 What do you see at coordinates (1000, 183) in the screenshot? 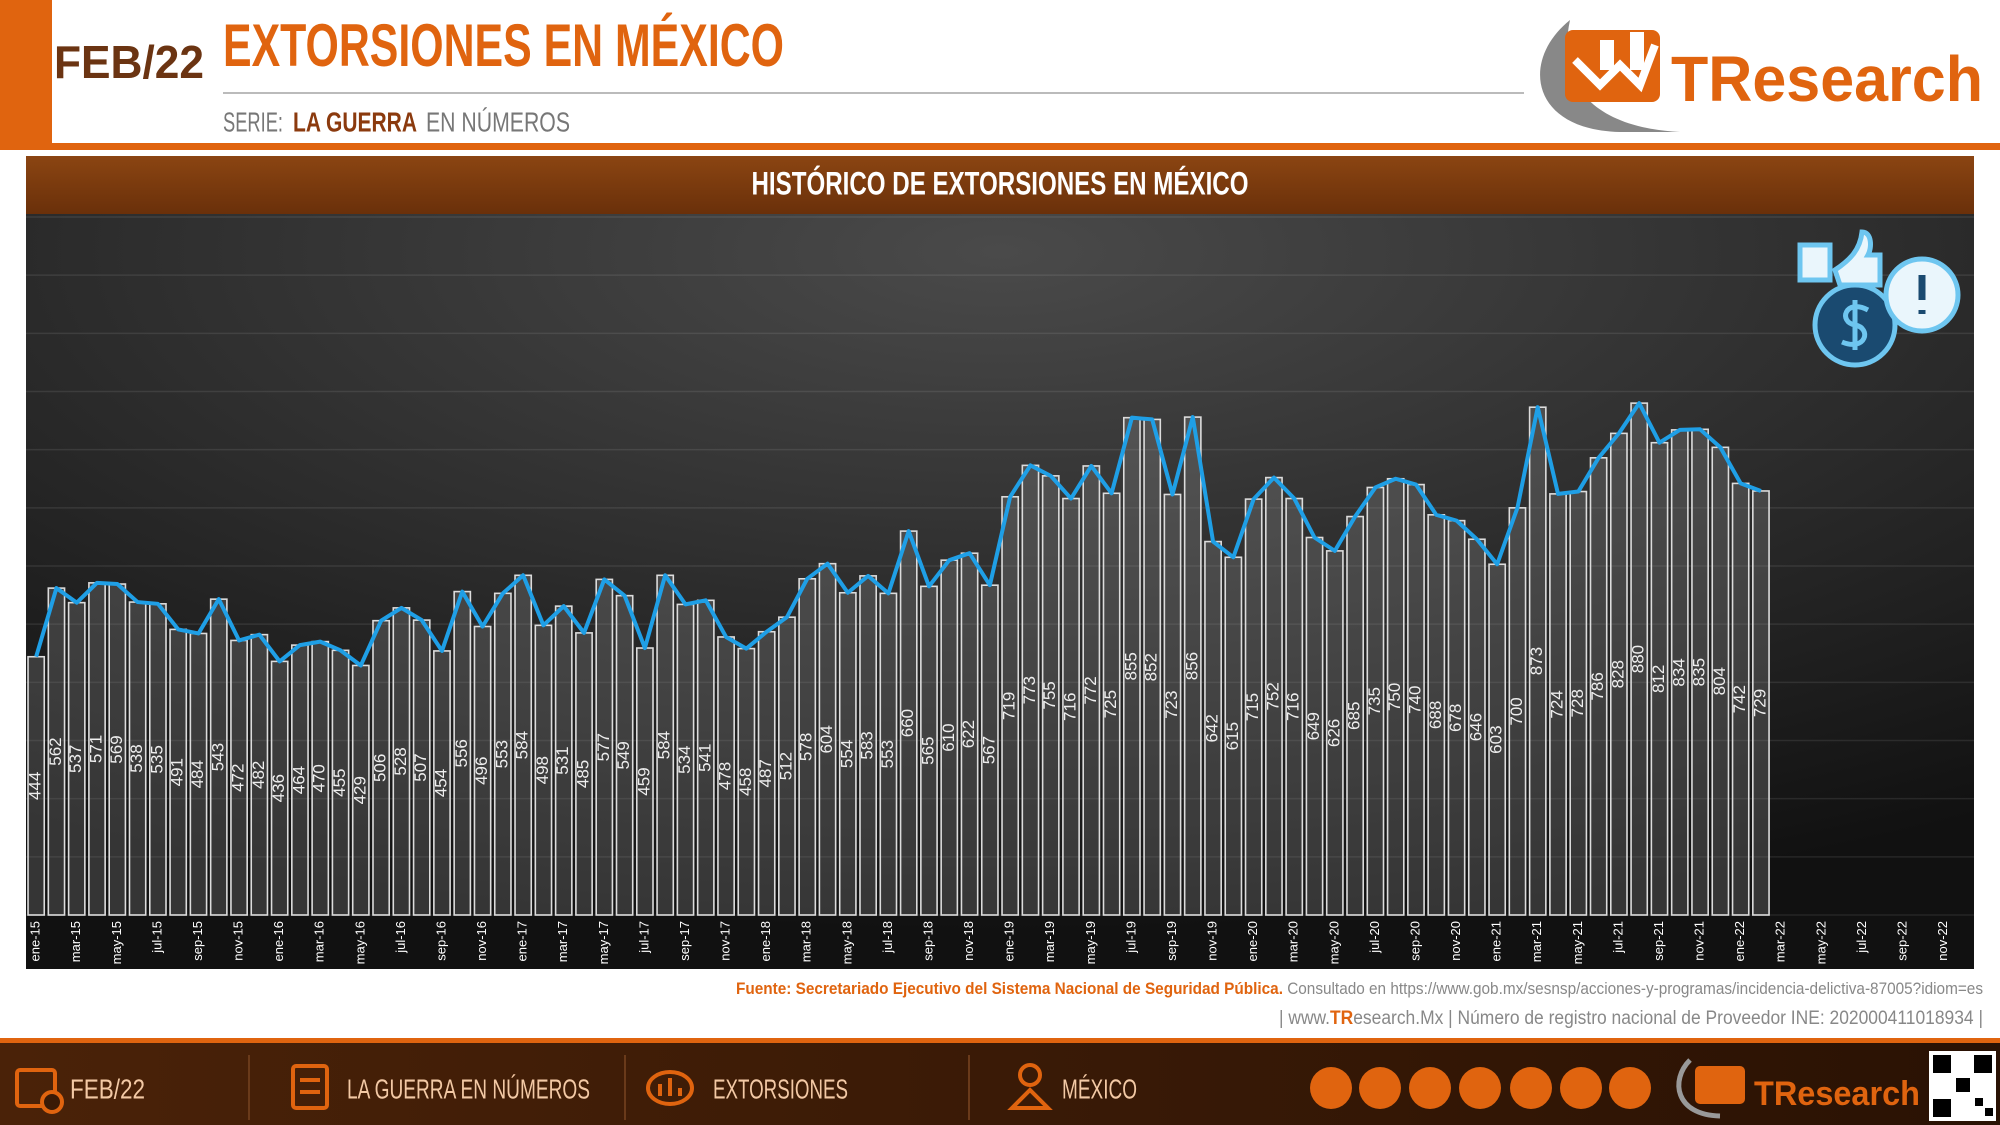
I see `chart-title: HISTÓRICO DE EXTORSIONES EN MÉXICO` at bounding box center [1000, 183].